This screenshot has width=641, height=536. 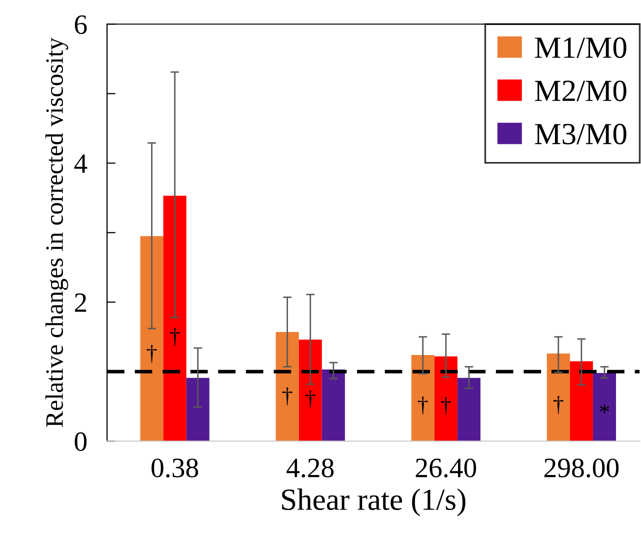 What do you see at coordinates (581, 468) in the screenshot?
I see `x-tick-label: 298.00` at bounding box center [581, 468].